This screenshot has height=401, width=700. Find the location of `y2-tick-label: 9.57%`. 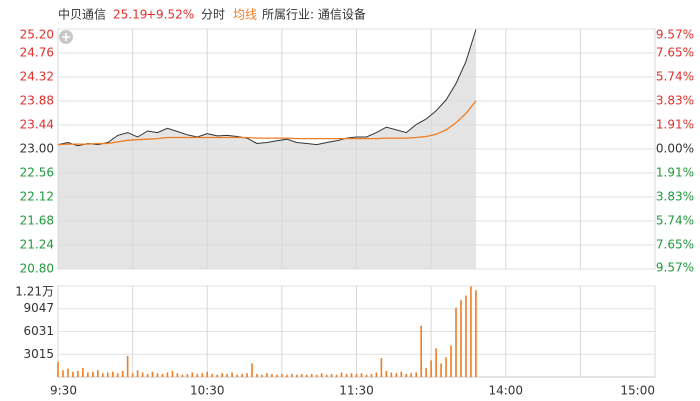

y2-tick-label: 9.57% is located at coordinates (675, 268).